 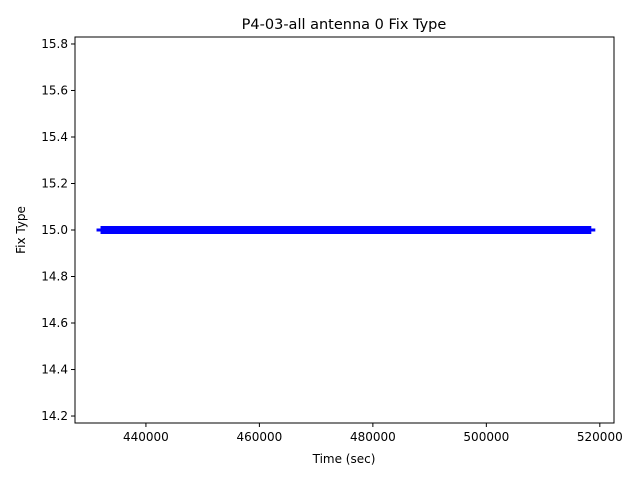 What do you see at coordinates (146, 437) in the screenshot?
I see `x-tick-label: 440000` at bounding box center [146, 437].